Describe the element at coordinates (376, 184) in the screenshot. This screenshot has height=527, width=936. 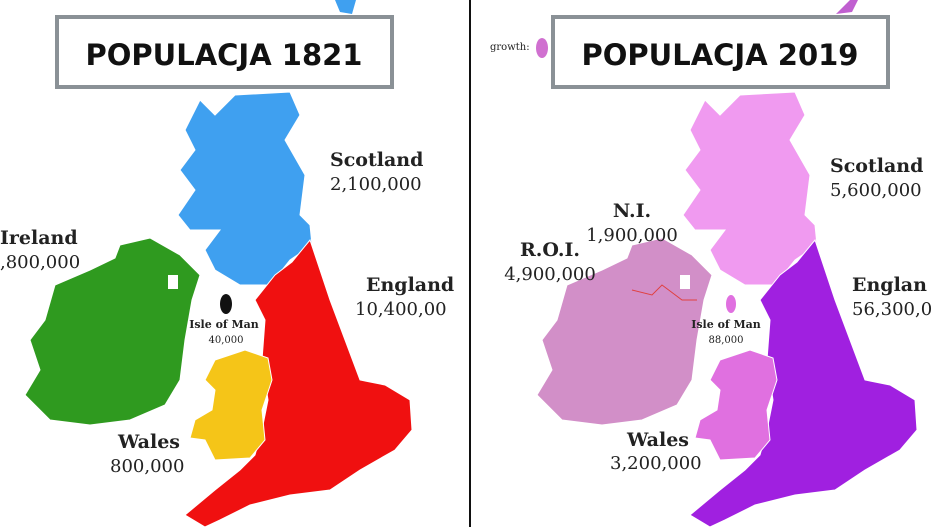
I see `region-population: 2,100,000` at that location.